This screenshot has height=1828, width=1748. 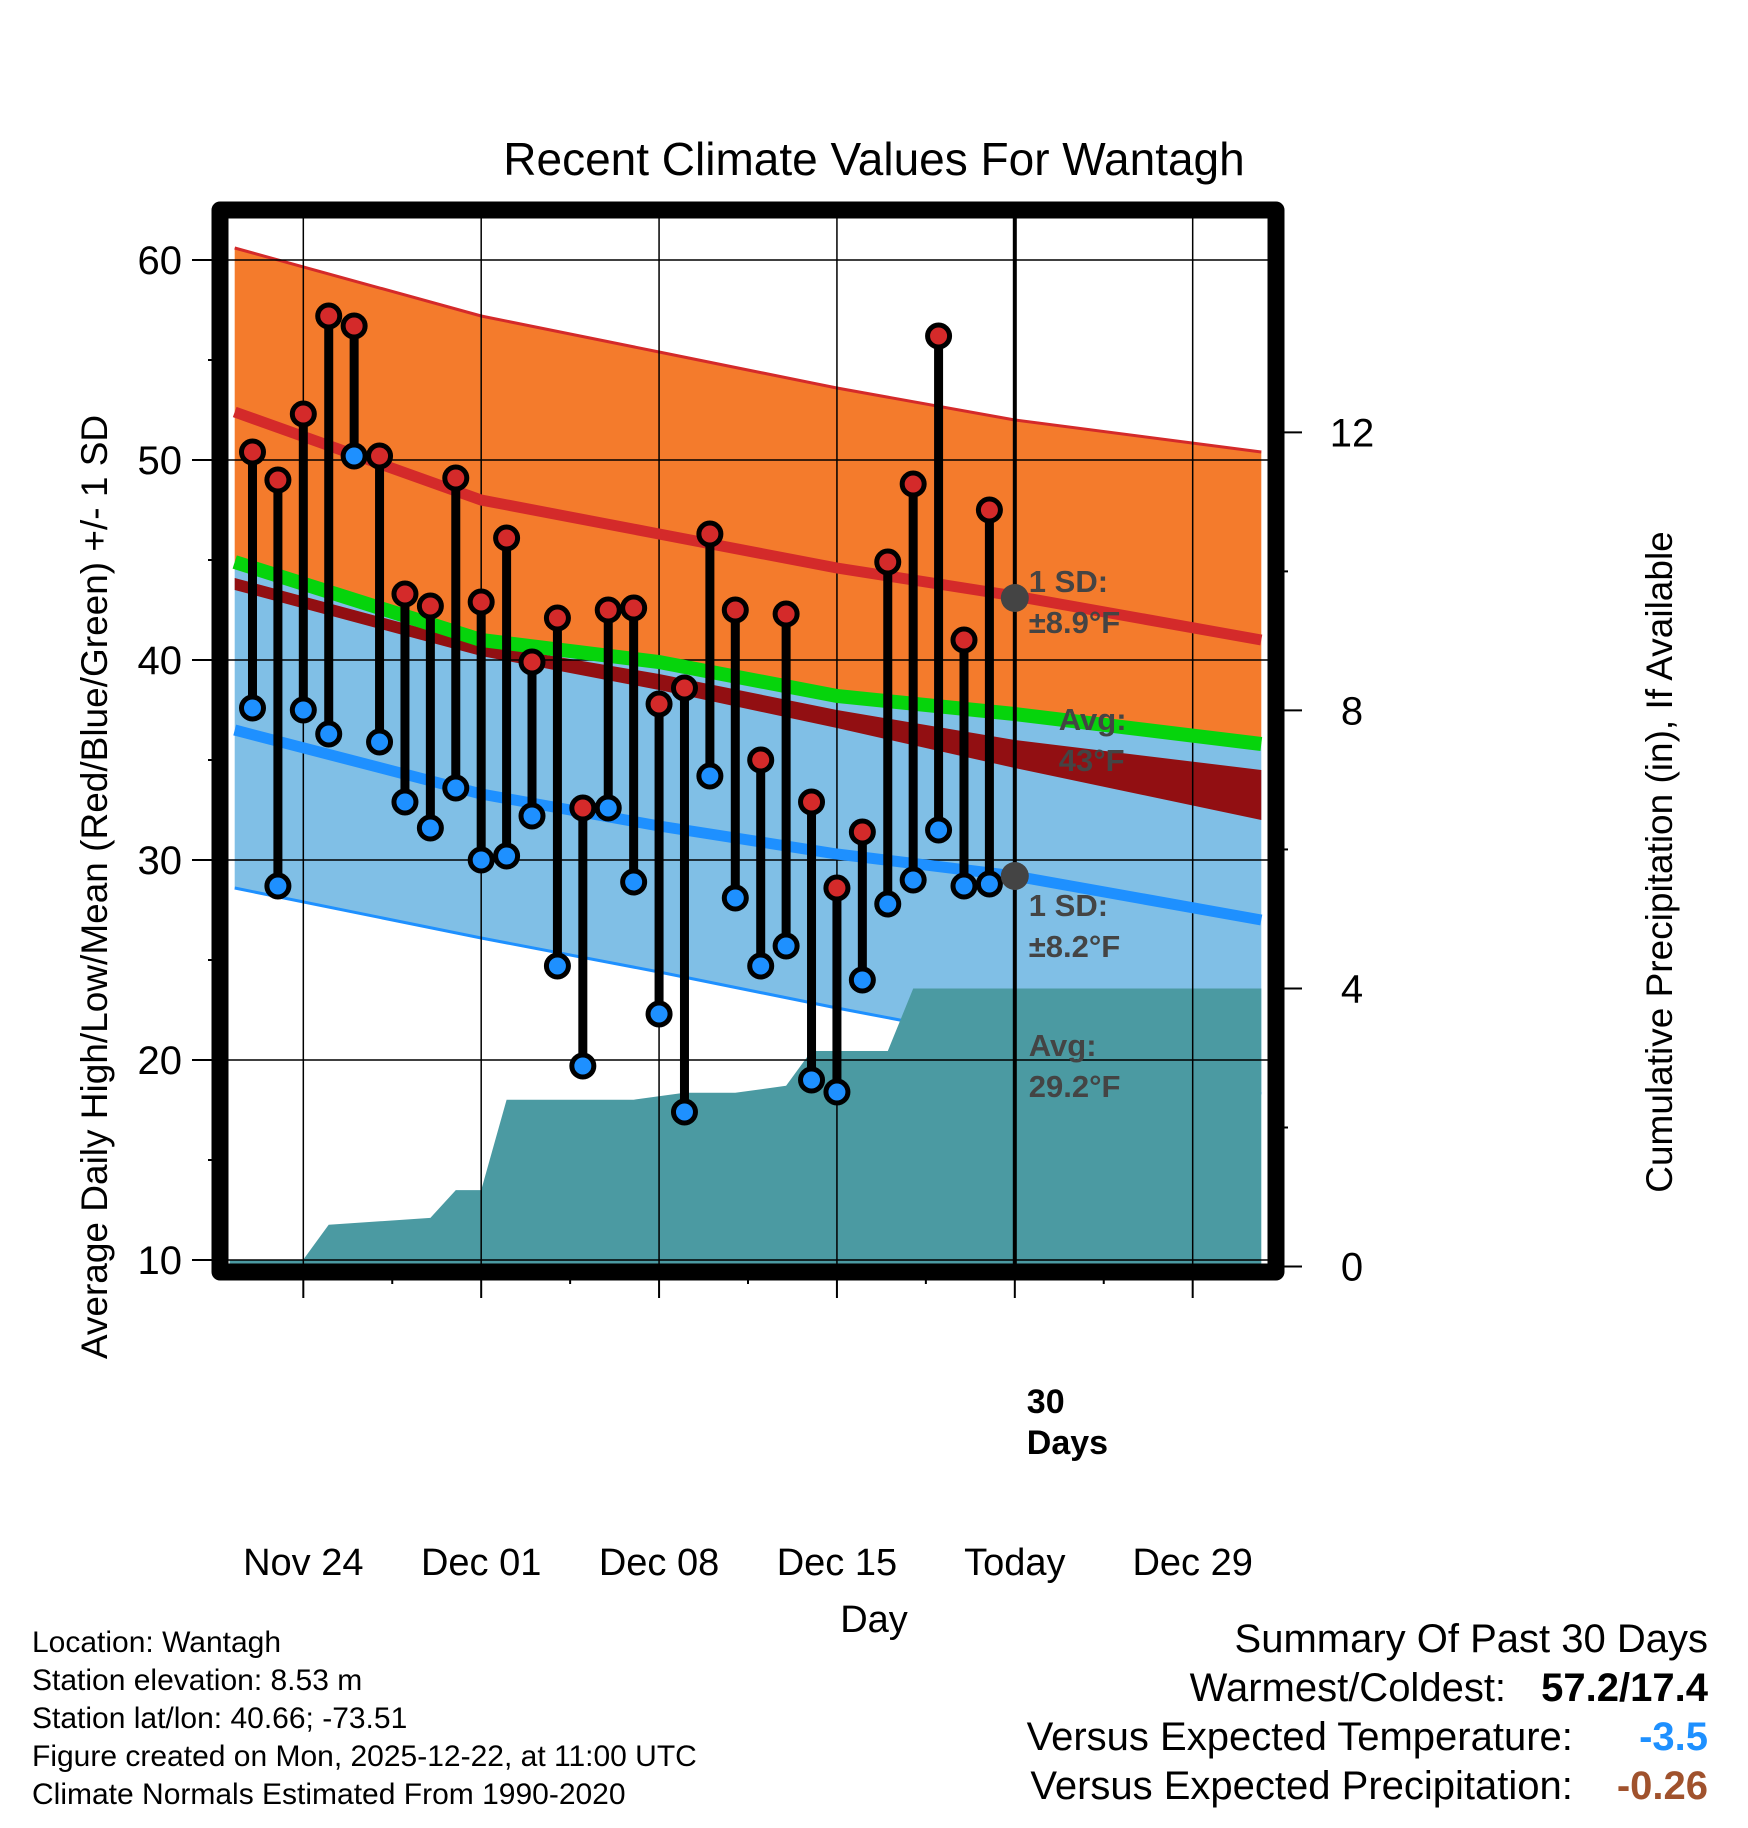 I want to click on high-upper-line, so click(x=748, y=350).